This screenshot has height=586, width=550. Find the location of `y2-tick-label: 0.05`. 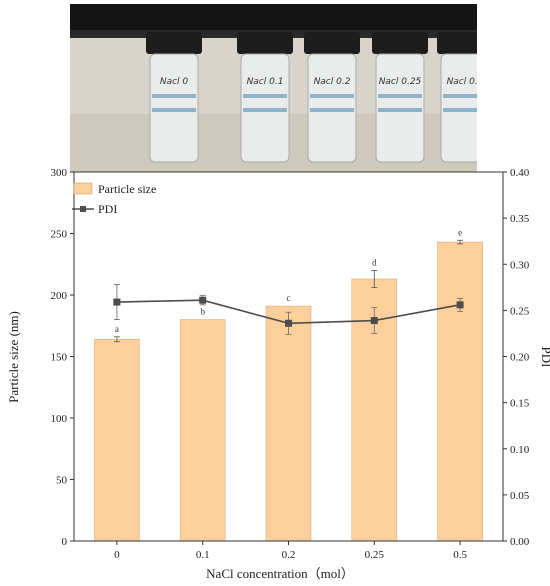

y2-tick-label: 0.05 is located at coordinates (520, 496).